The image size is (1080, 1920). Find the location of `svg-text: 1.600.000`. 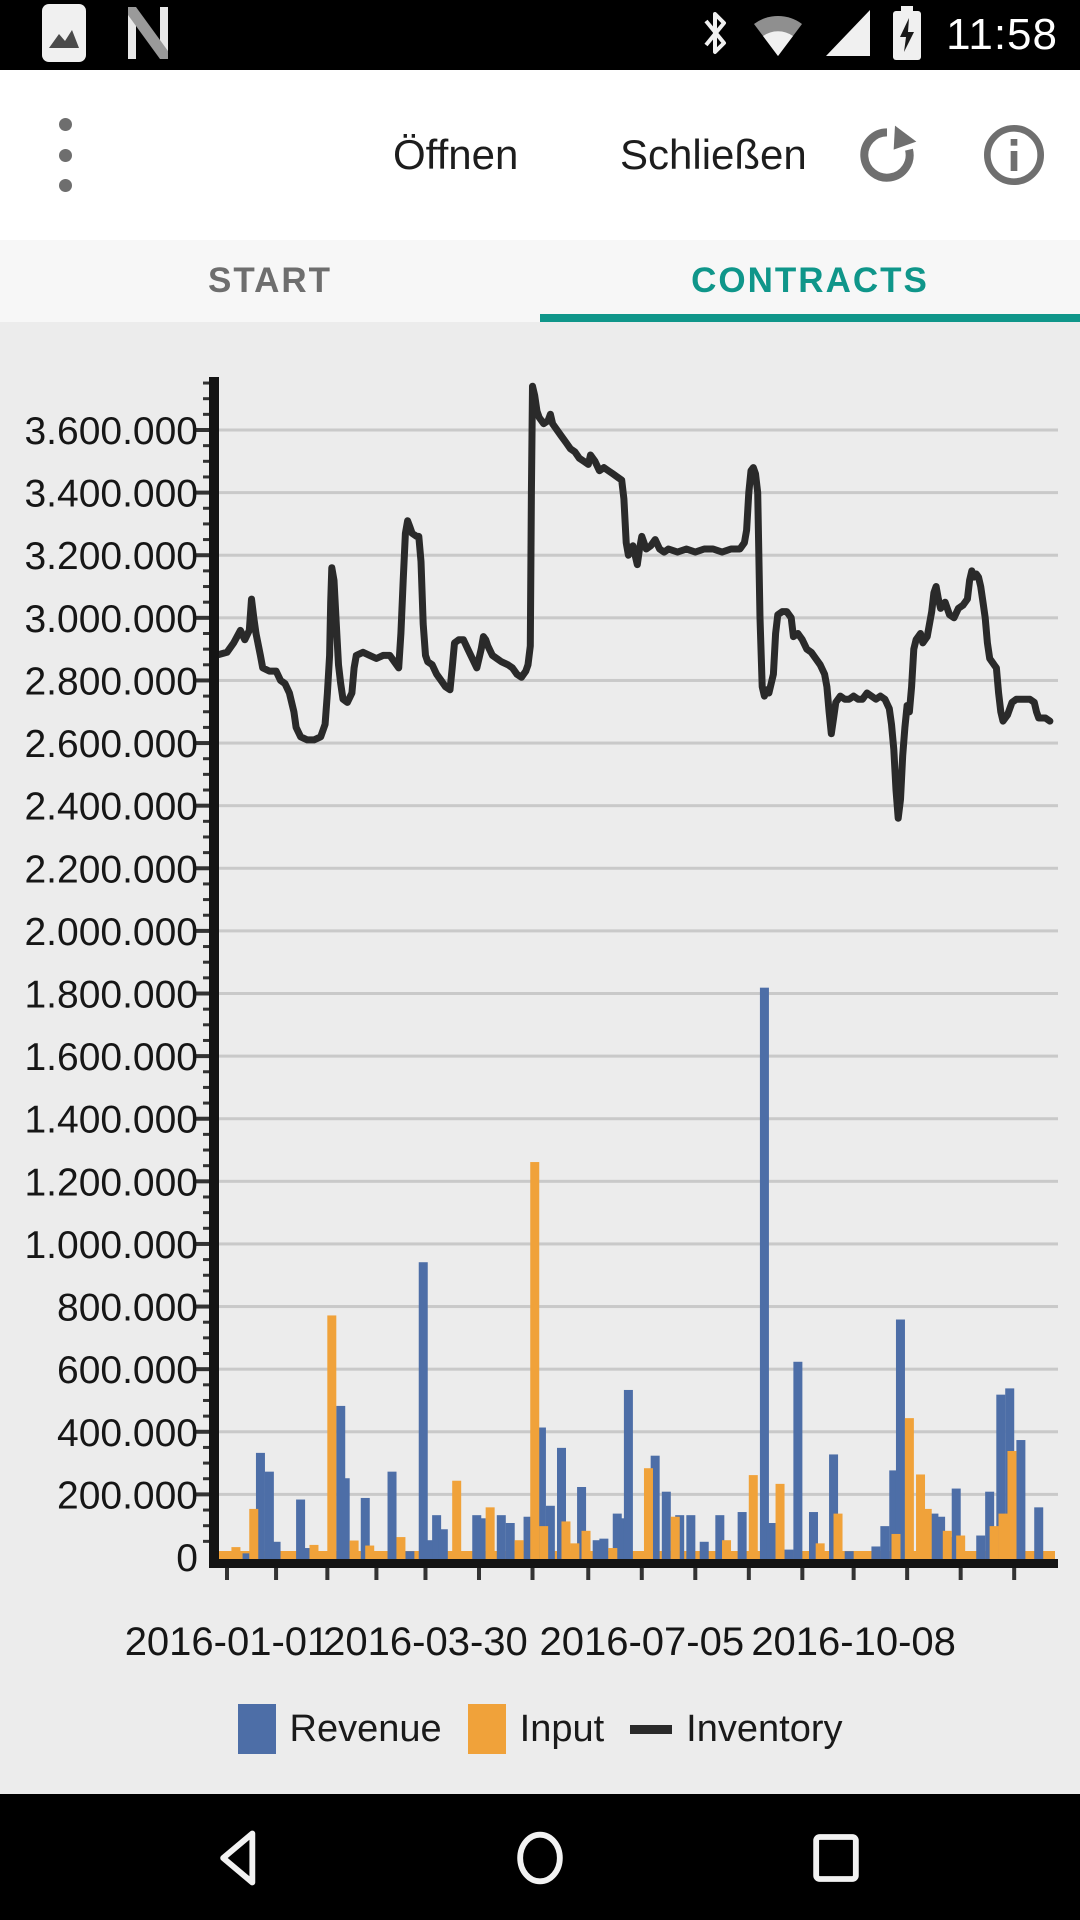

svg-text: 1.600.000 is located at coordinates (111, 1057).